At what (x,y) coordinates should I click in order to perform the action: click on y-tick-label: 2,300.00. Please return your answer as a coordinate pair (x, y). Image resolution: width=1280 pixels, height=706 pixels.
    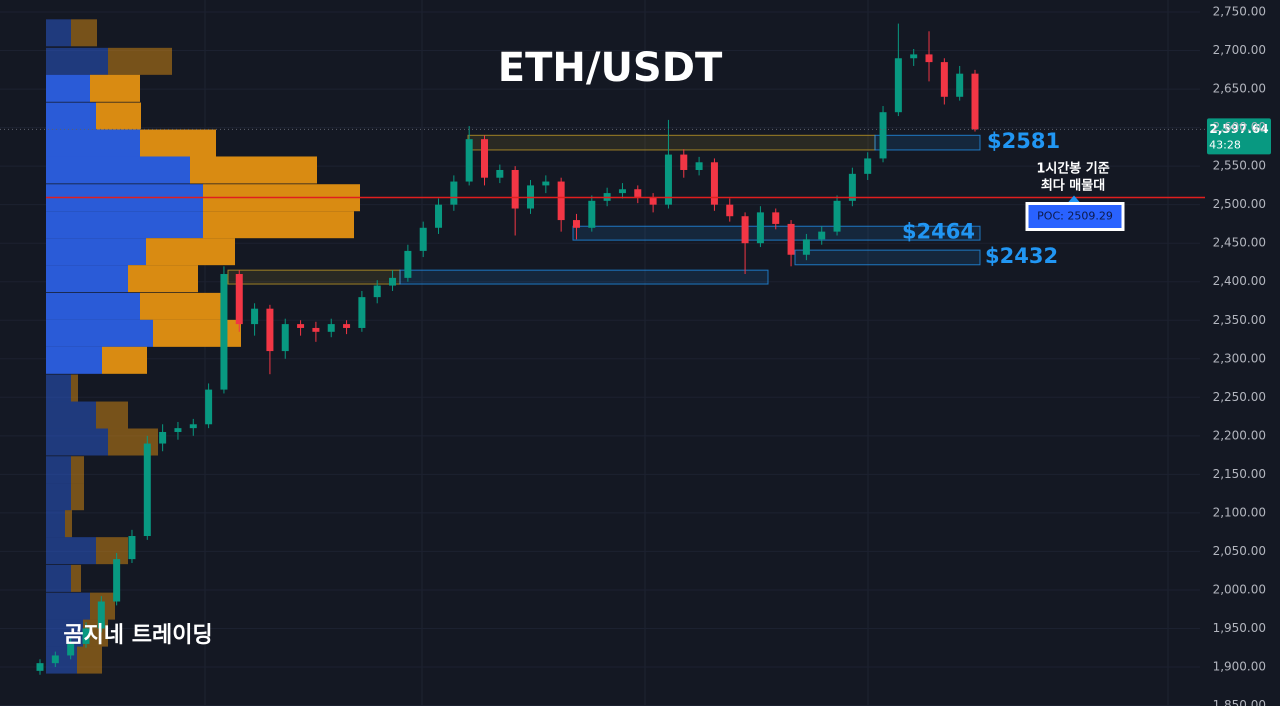
    Looking at the image, I should click on (1239, 358).